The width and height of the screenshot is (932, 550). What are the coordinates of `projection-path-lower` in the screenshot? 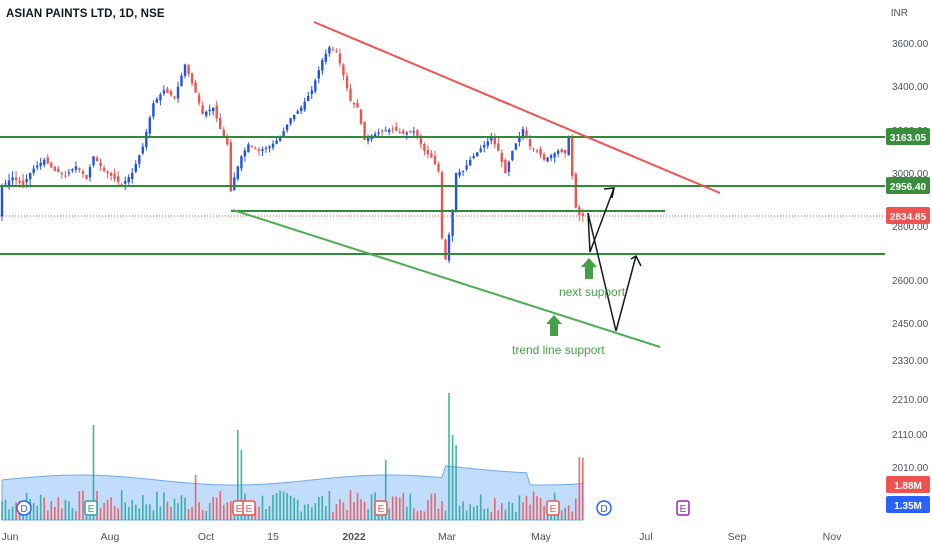 It's located at (612, 272).